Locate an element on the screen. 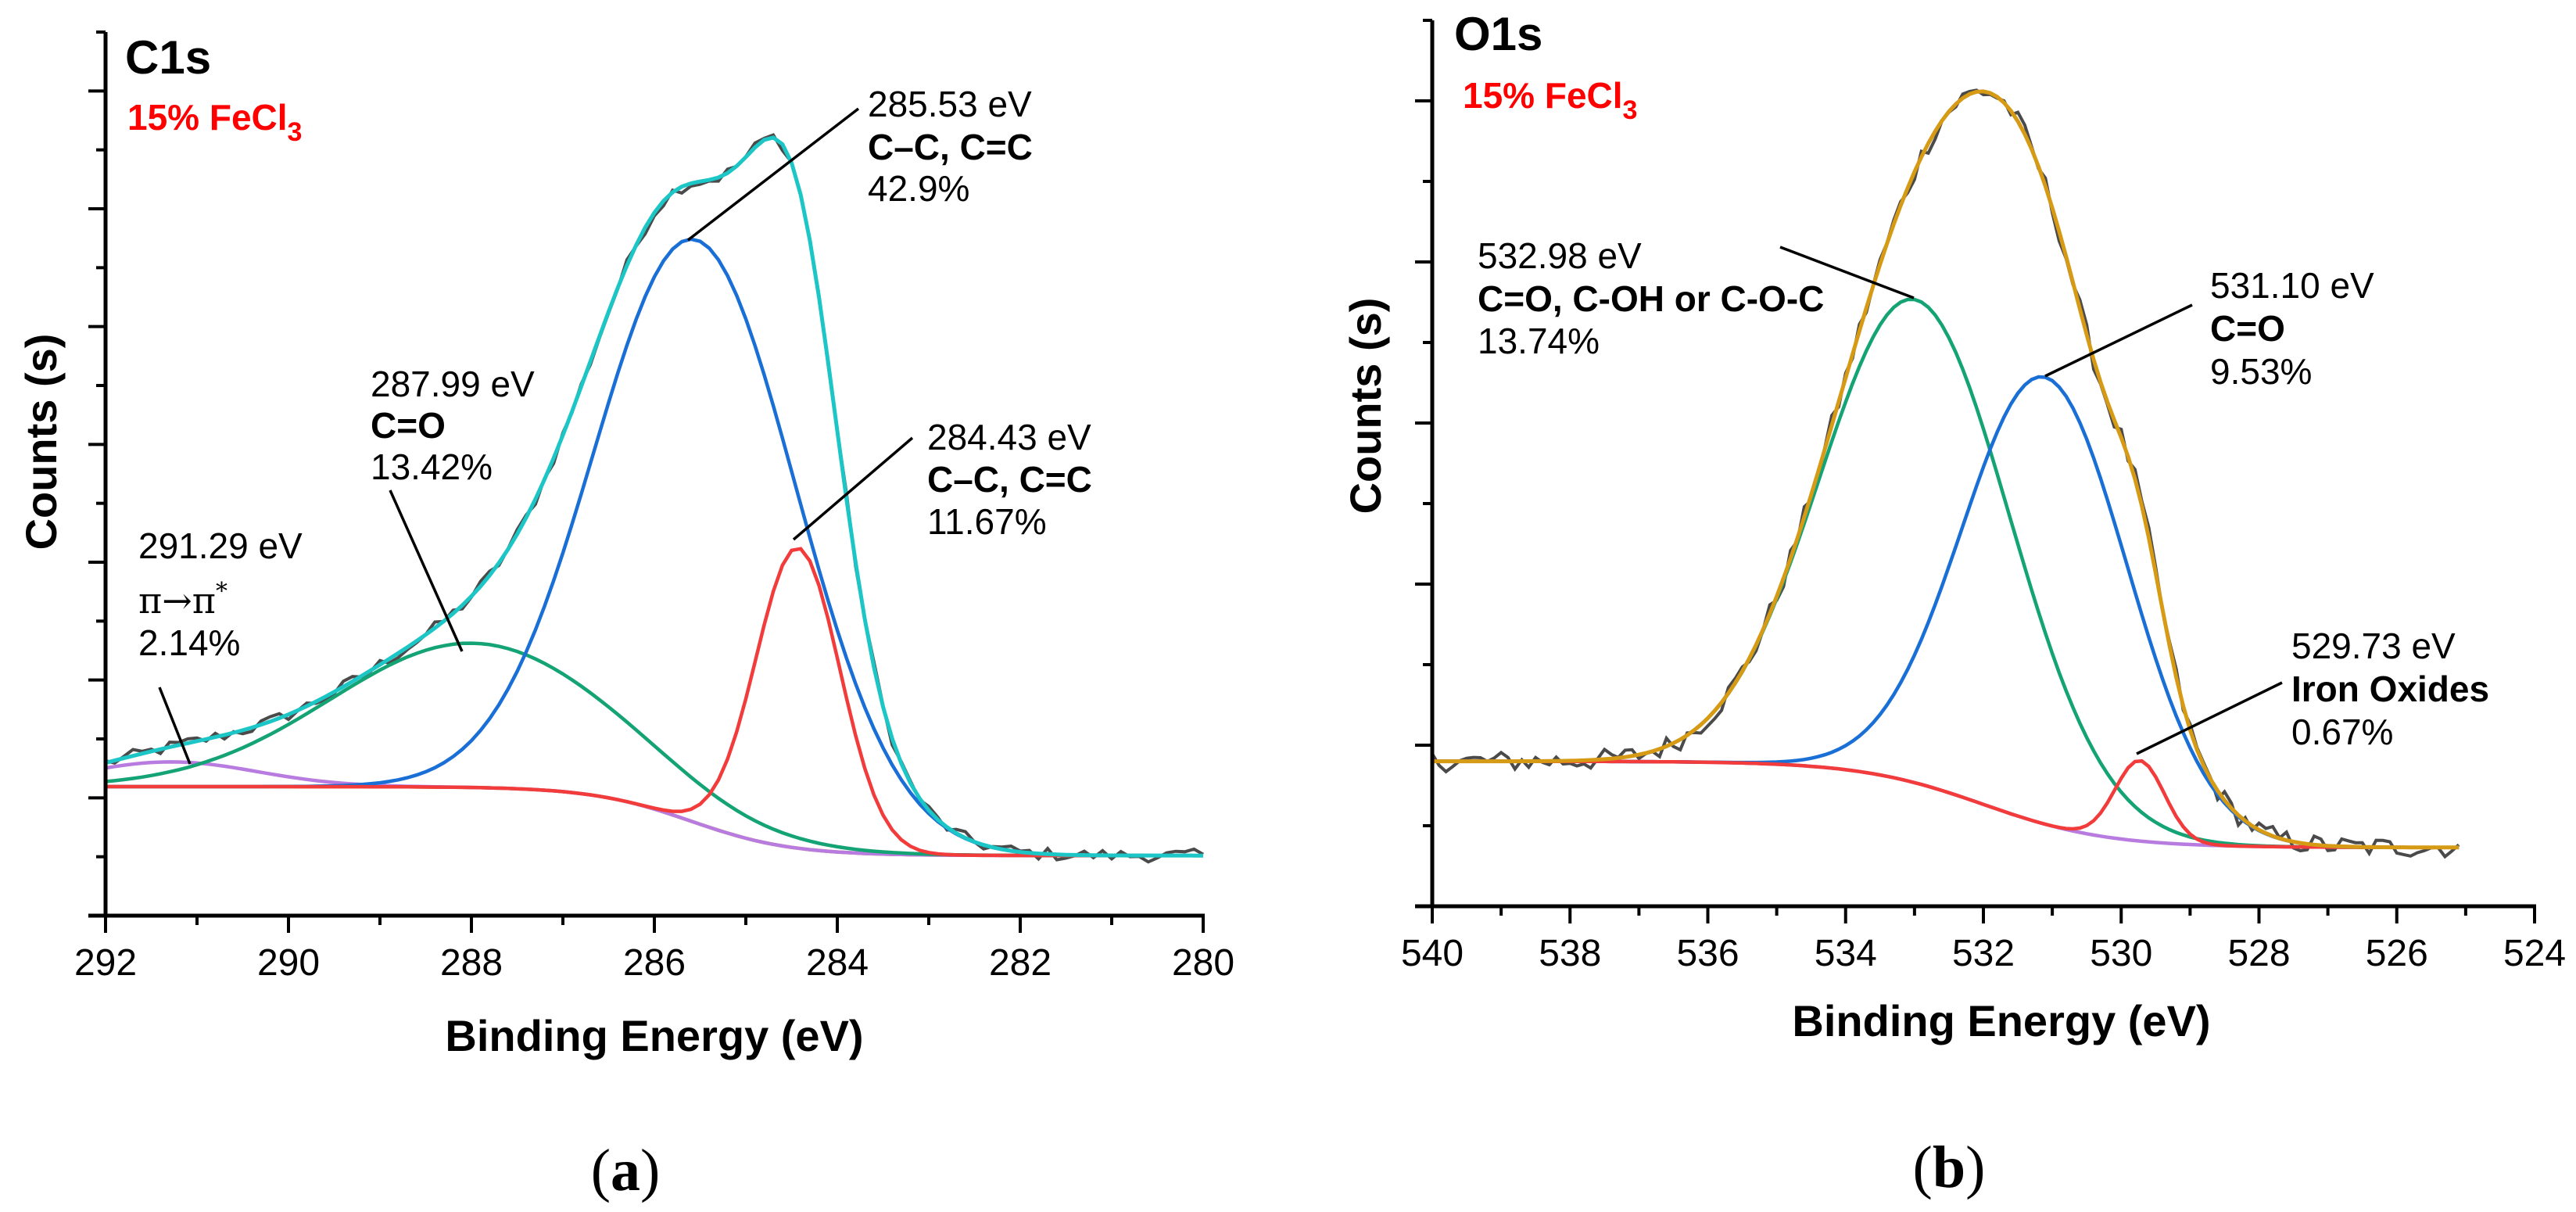 Image resolution: width=2576 pixels, height=1212 pixels. o1s-sample-label: 15% FeCl3 is located at coordinates (1550, 100).